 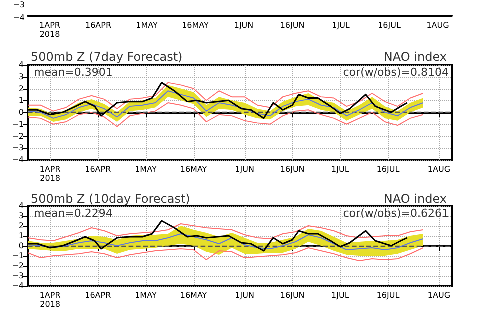 I want to click on text: 1JUN, so click(x=244, y=25).